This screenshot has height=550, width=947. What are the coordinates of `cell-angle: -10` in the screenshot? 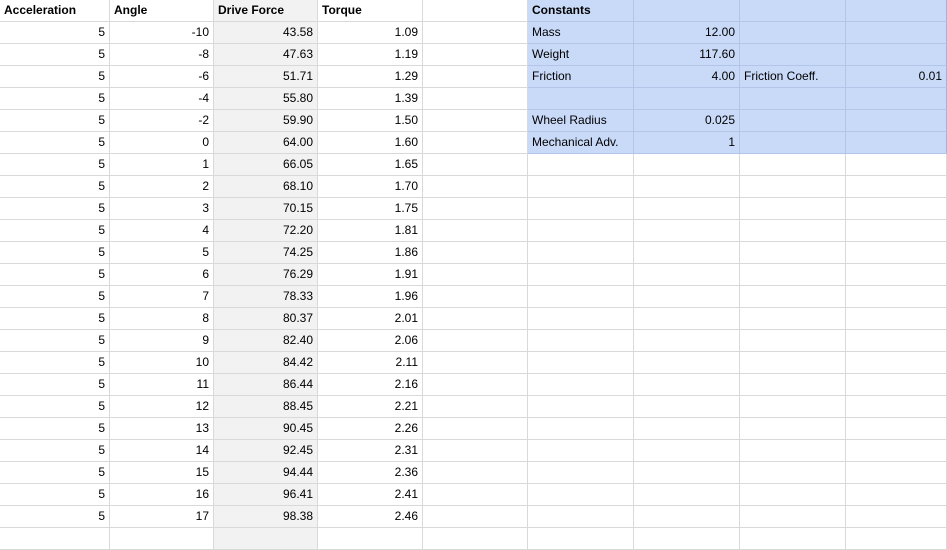 It's located at (162, 33).